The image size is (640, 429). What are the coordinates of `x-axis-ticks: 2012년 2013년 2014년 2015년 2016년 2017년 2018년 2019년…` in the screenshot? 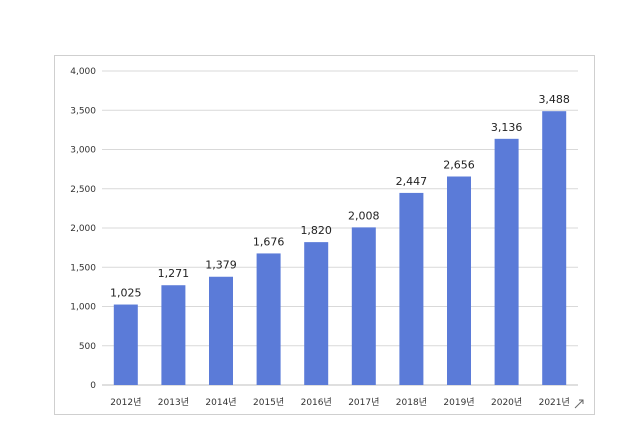 It's located at (340, 402).